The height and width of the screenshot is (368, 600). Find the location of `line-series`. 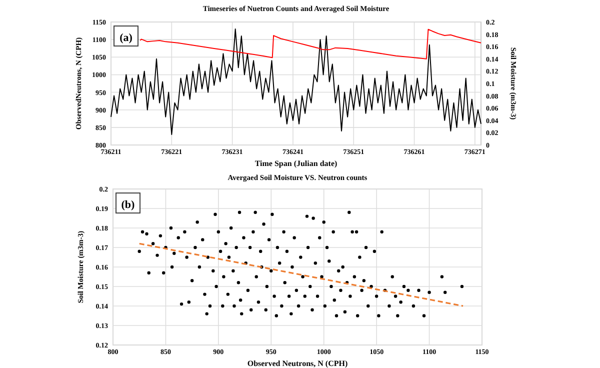

line-series is located at coordinates (311, 44).